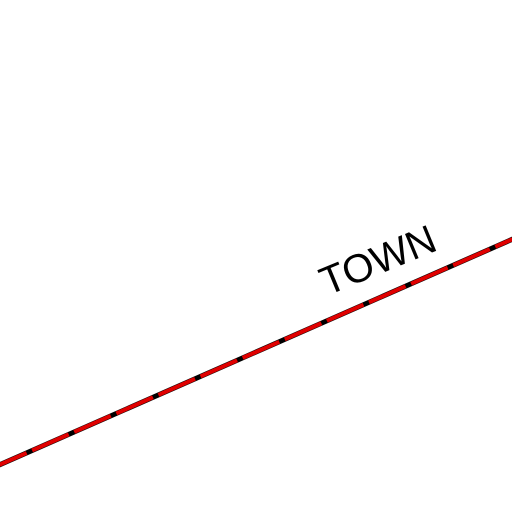  I want to click on boundary-label: TOWN, so click(378, 260).